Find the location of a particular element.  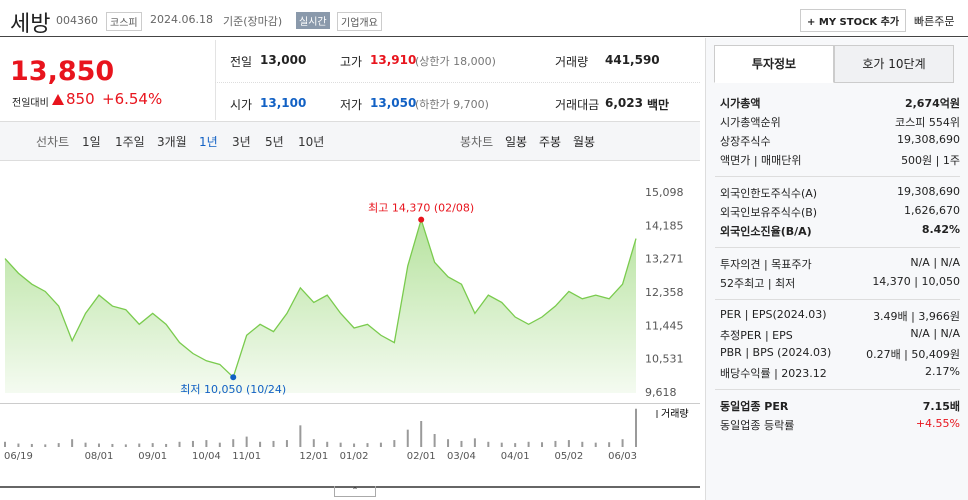

info-value: 500원 | 1주 is located at coordinates (930, 160).